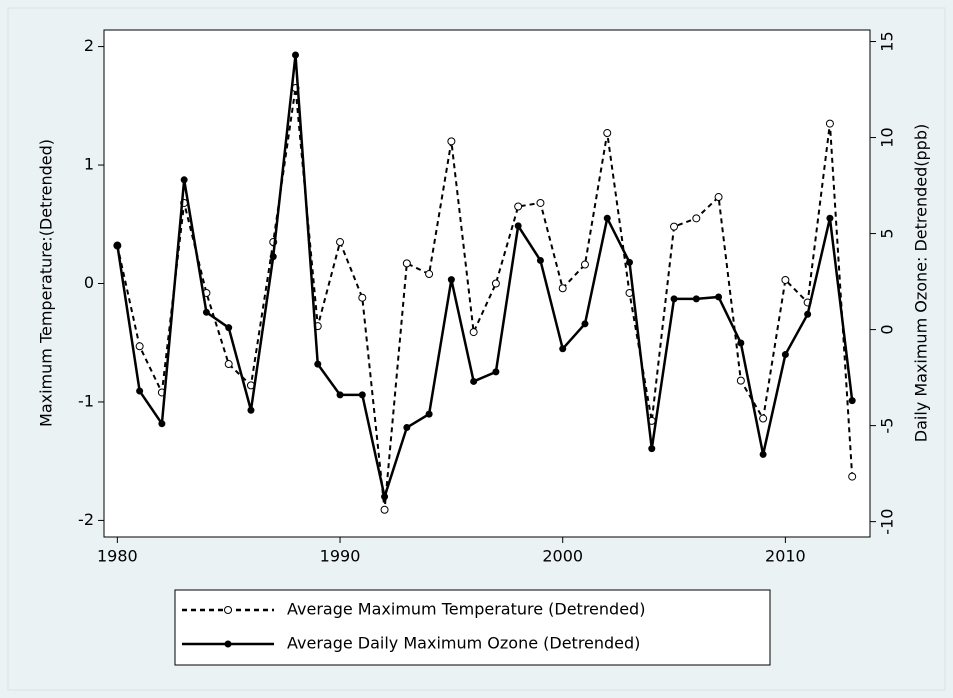 The height and width of the screenshot is (698, 953). Describe the element at coordinates (887, 233) in the screenshot. I see `y2-tick-label: 5` at that location.